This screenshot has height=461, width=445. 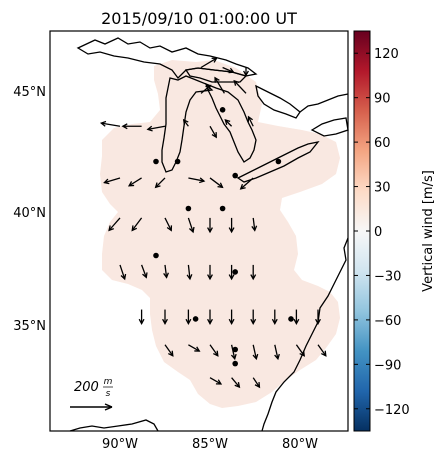 What do you see at coordinates (29, 326) in the screenshot?
I see `lat-label-35: 35°N` at bounding box center [29, 326].